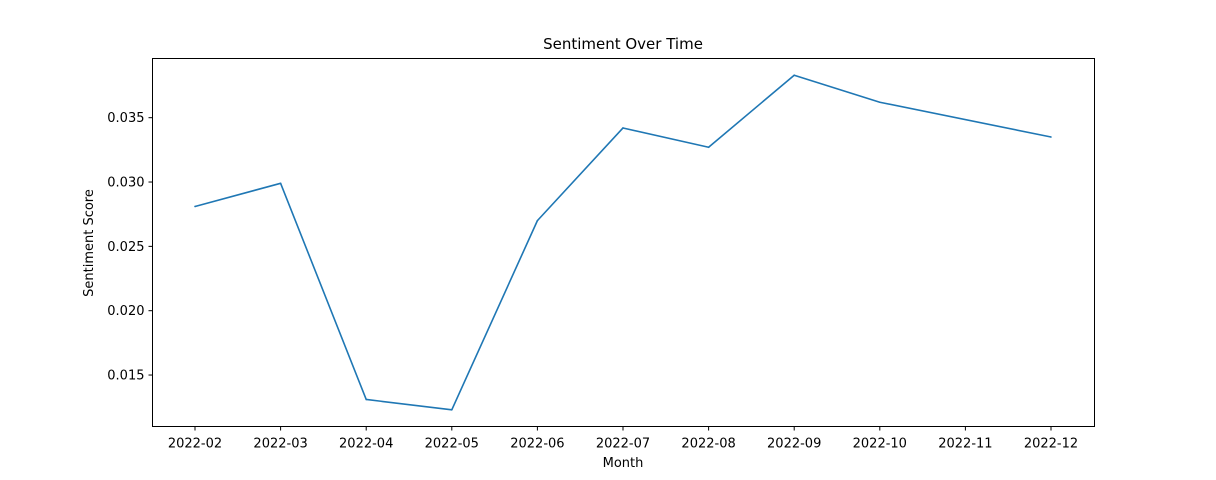  I want to click on x-axis-label: Month, so click(623, 463).